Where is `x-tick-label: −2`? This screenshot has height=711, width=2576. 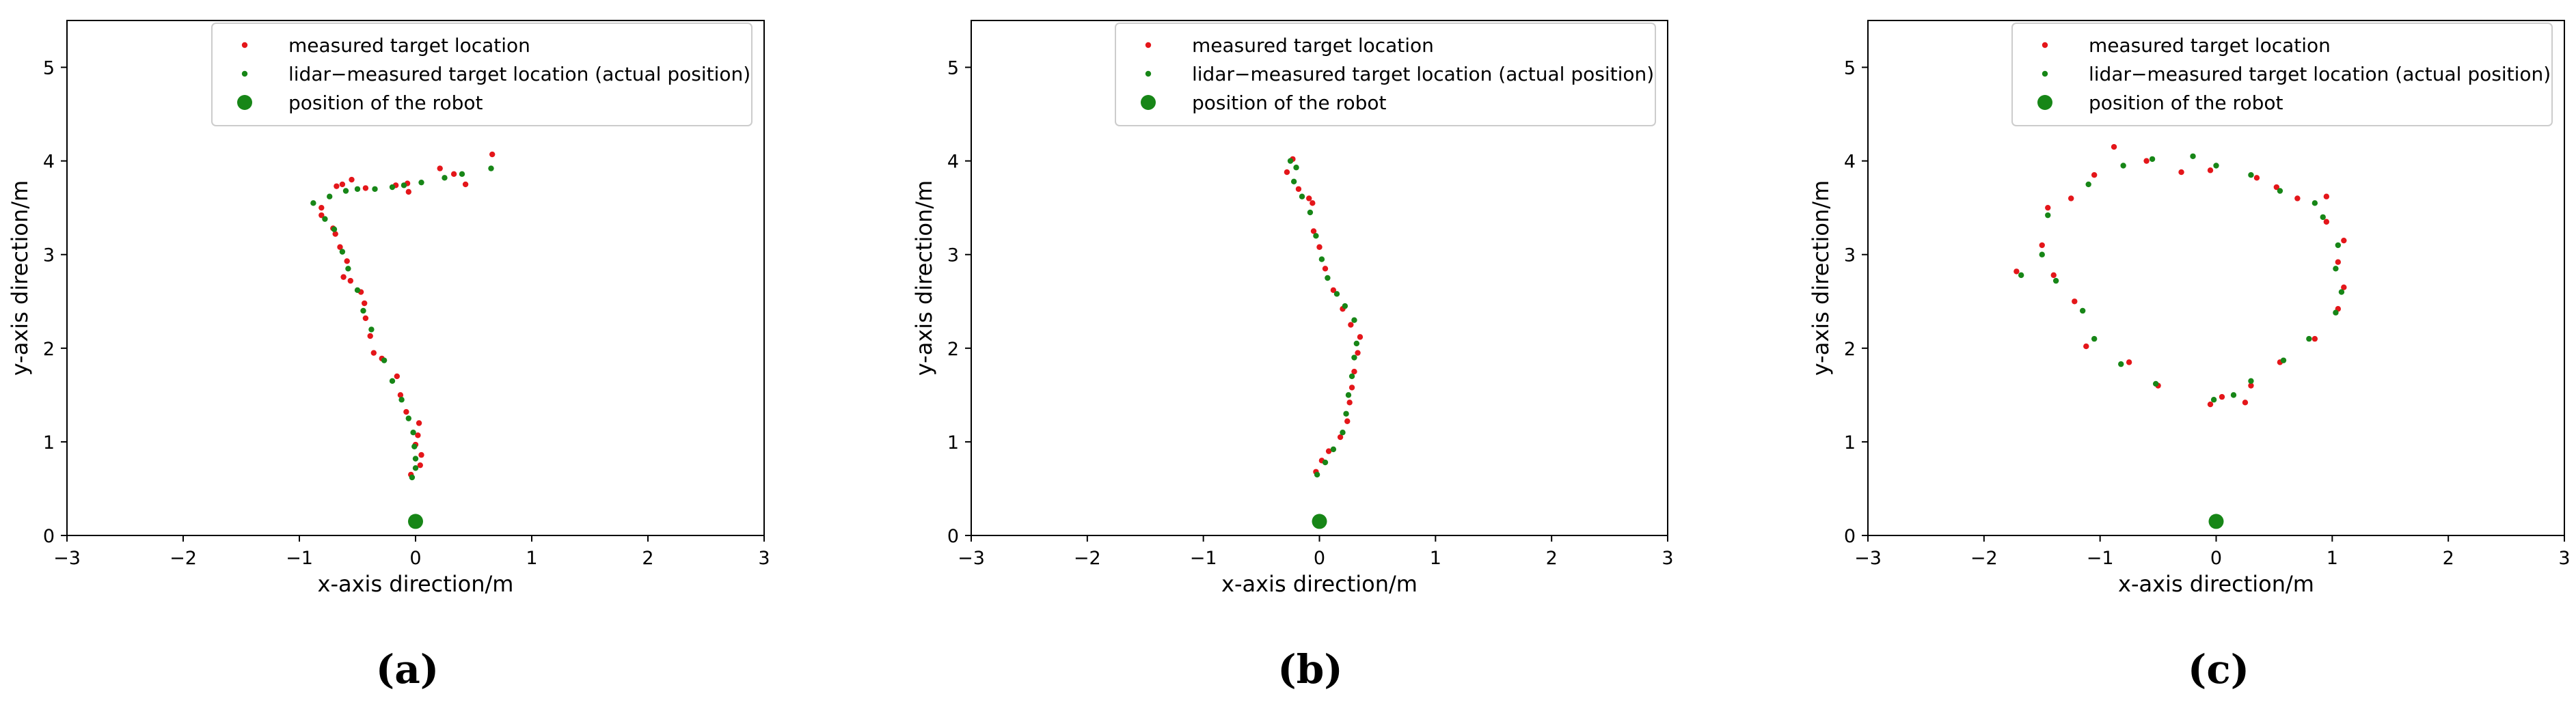
x-tick-label: −2 is located at coordinates (1984, 558).